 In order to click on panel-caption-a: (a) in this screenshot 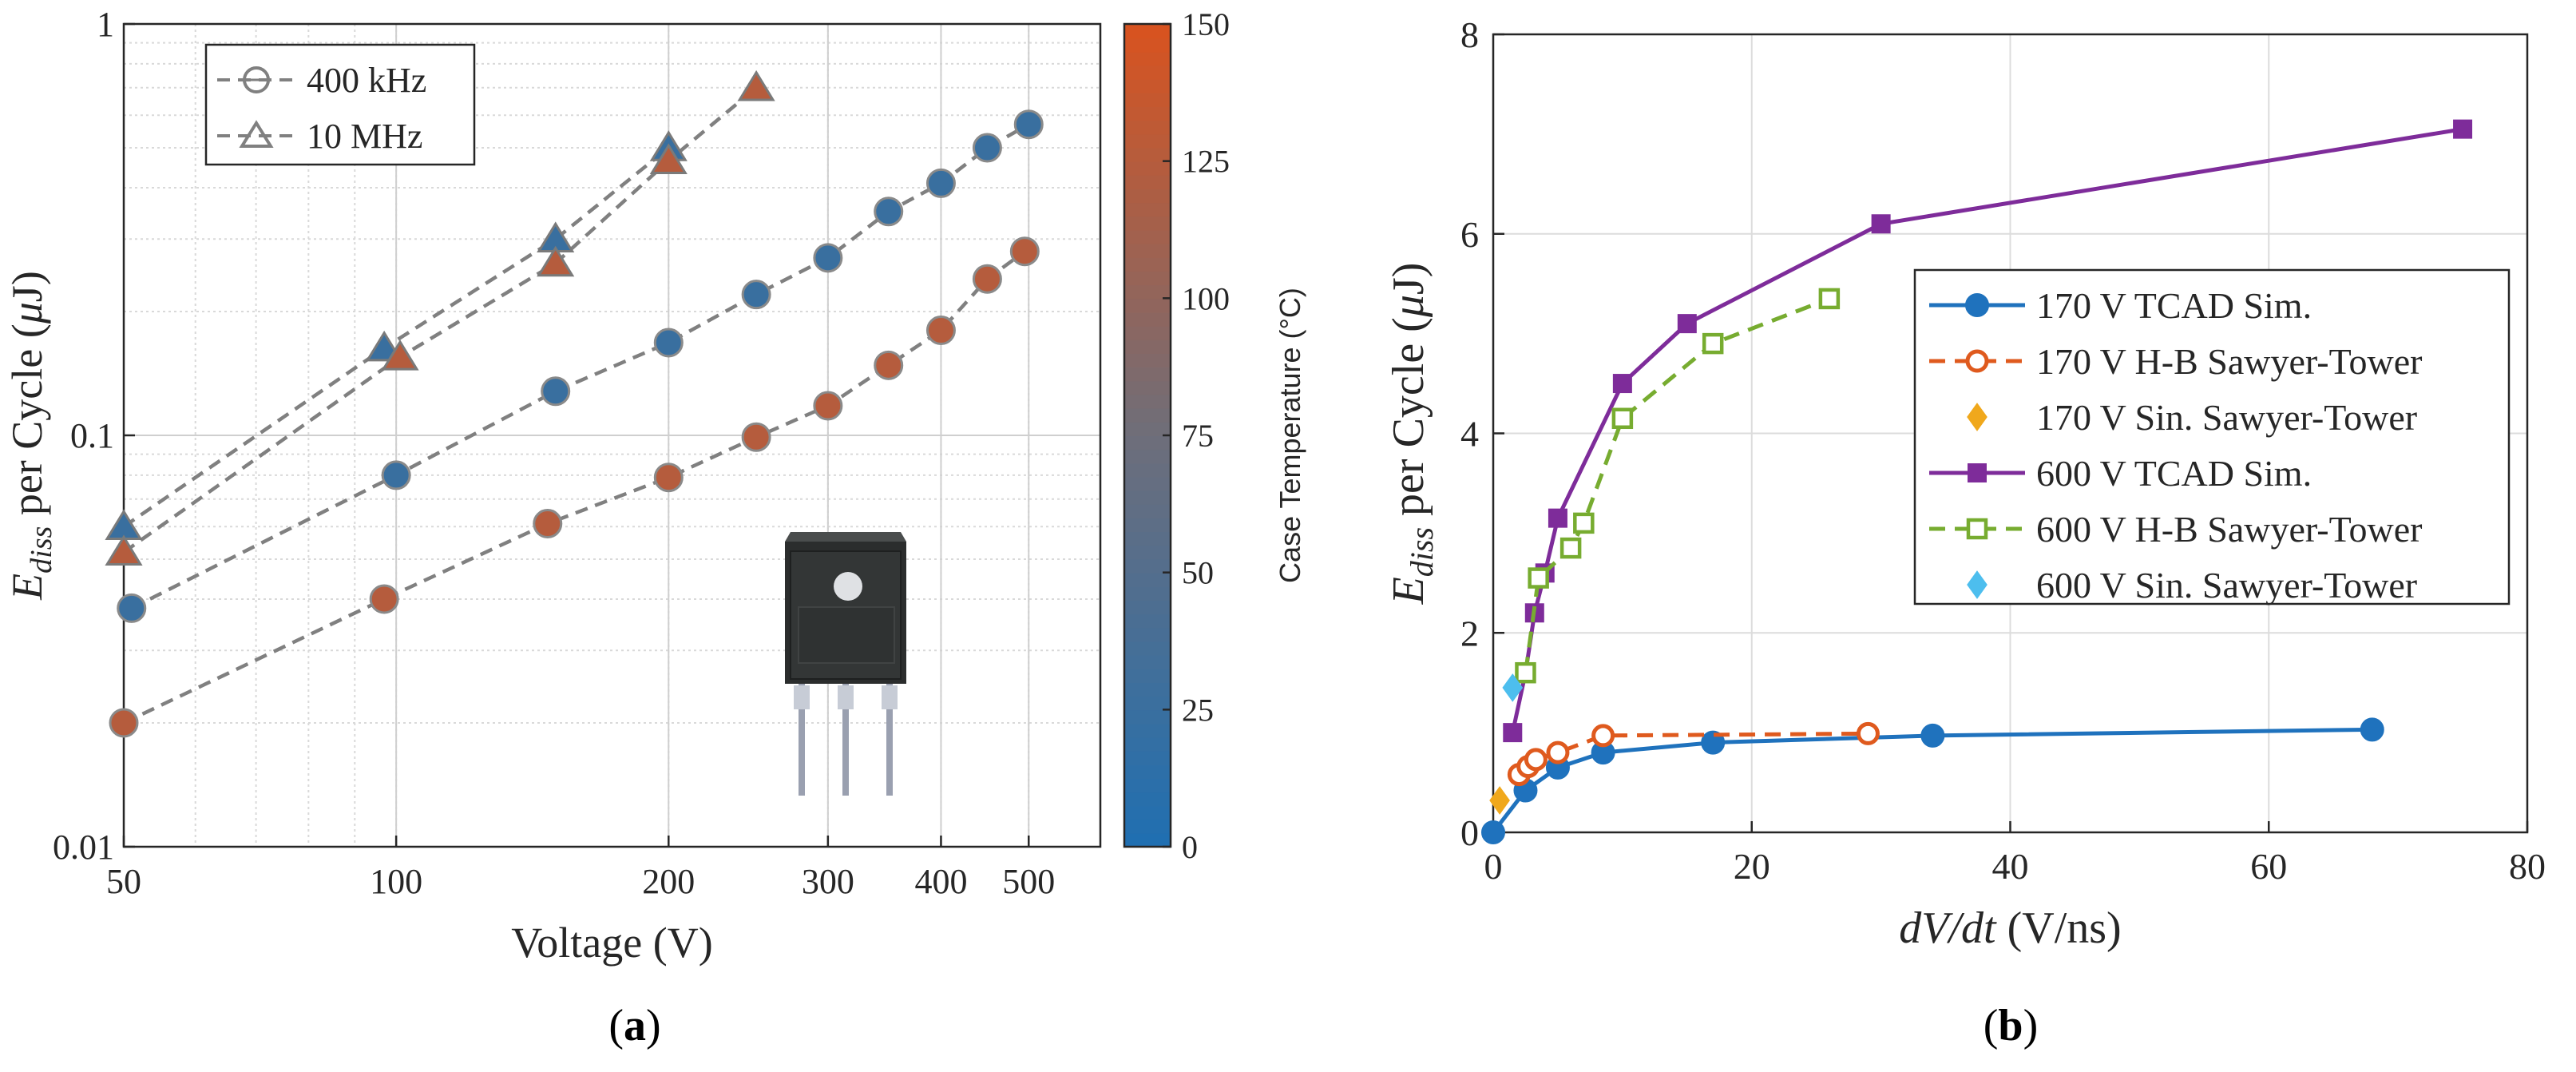, I will do `click(634, 1025)`.